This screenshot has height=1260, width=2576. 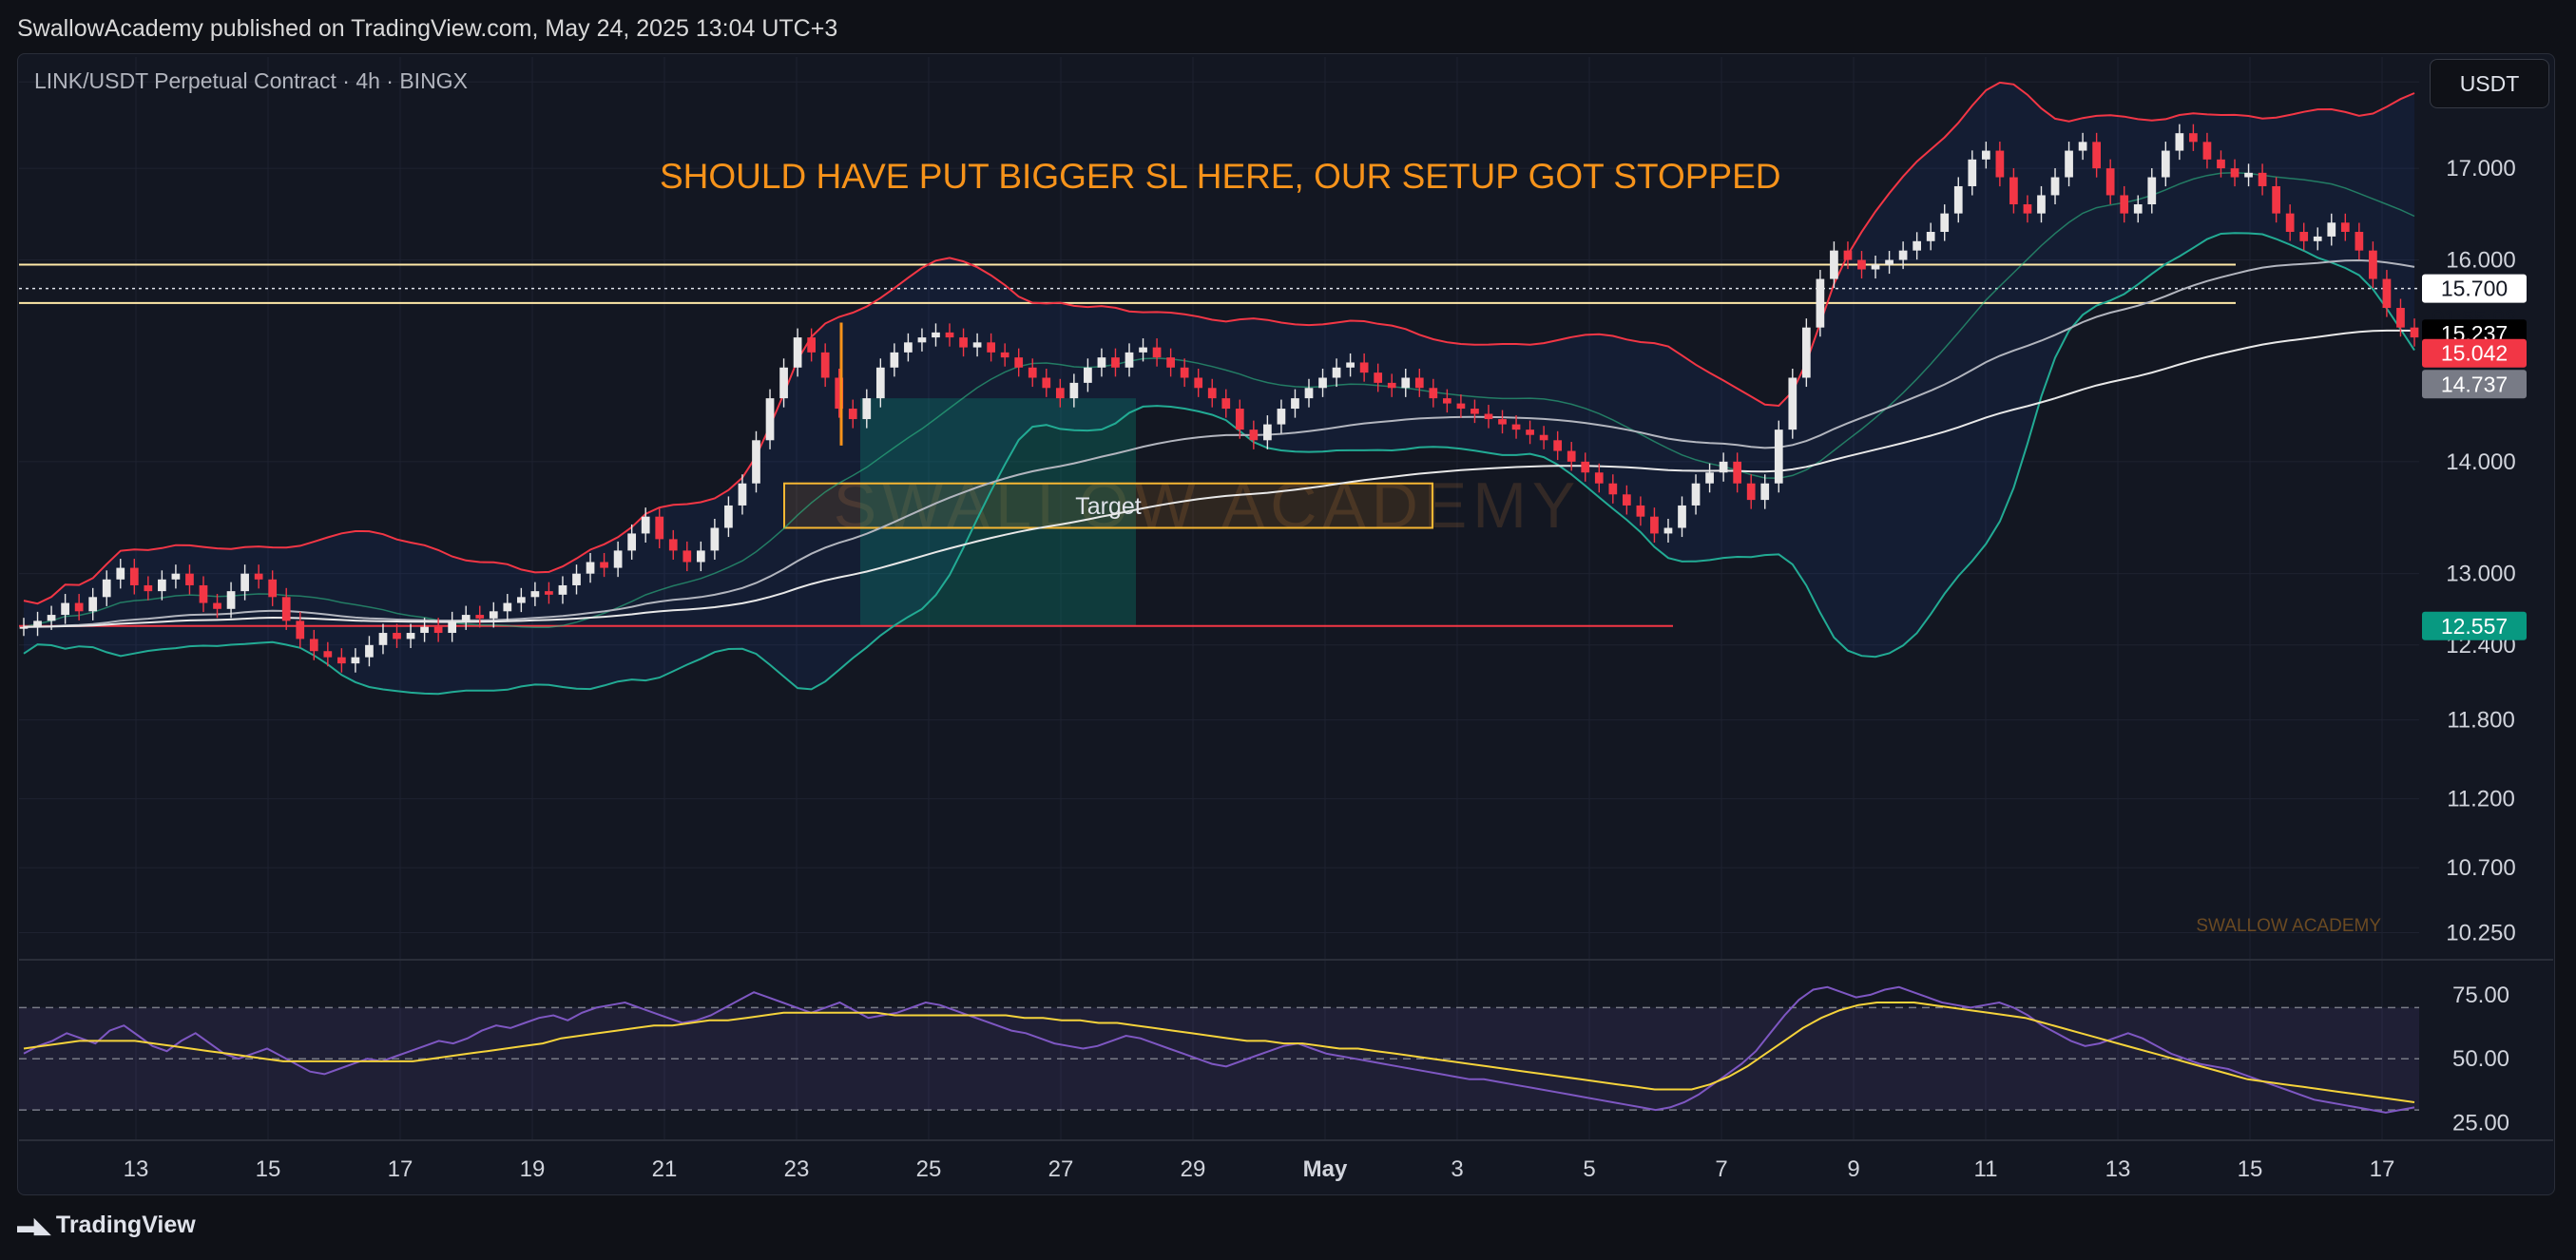 I want to click on corner-watermark: SWALLOW ACADEMY, so click(x=2289, y=926).